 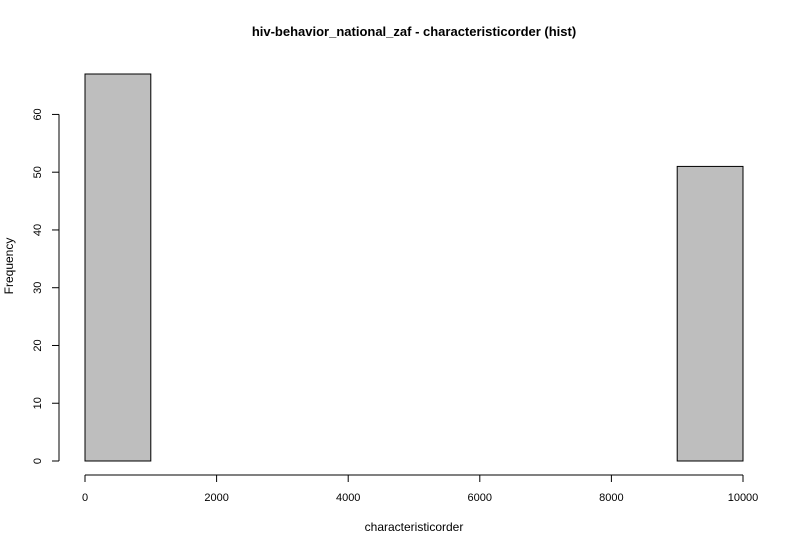 What do you see at coordinates (743, 498) in the screenshot?
I see `x-tick-label: 10000` at bounding box center [743, 498].